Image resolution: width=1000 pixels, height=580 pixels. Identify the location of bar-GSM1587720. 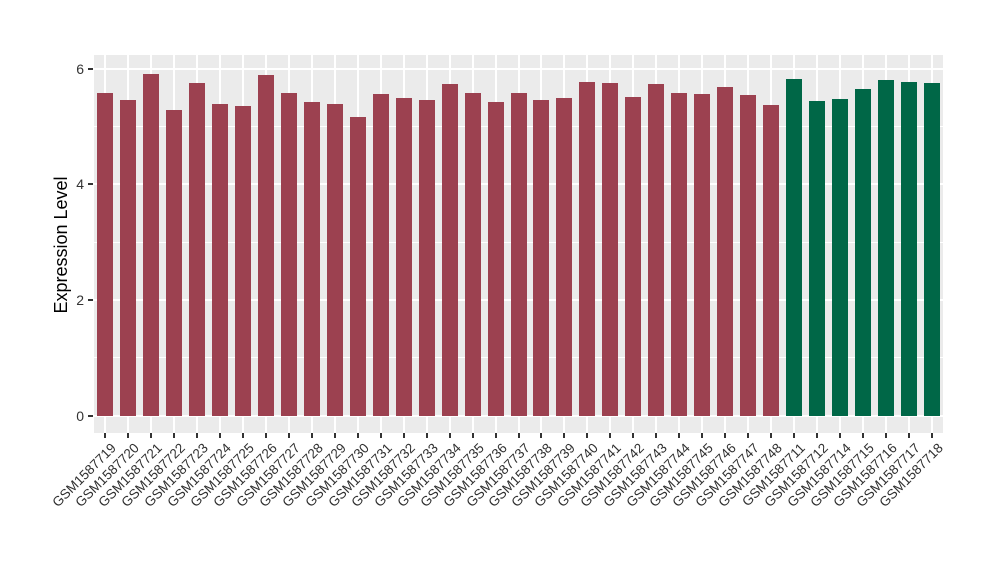
(128, 258).